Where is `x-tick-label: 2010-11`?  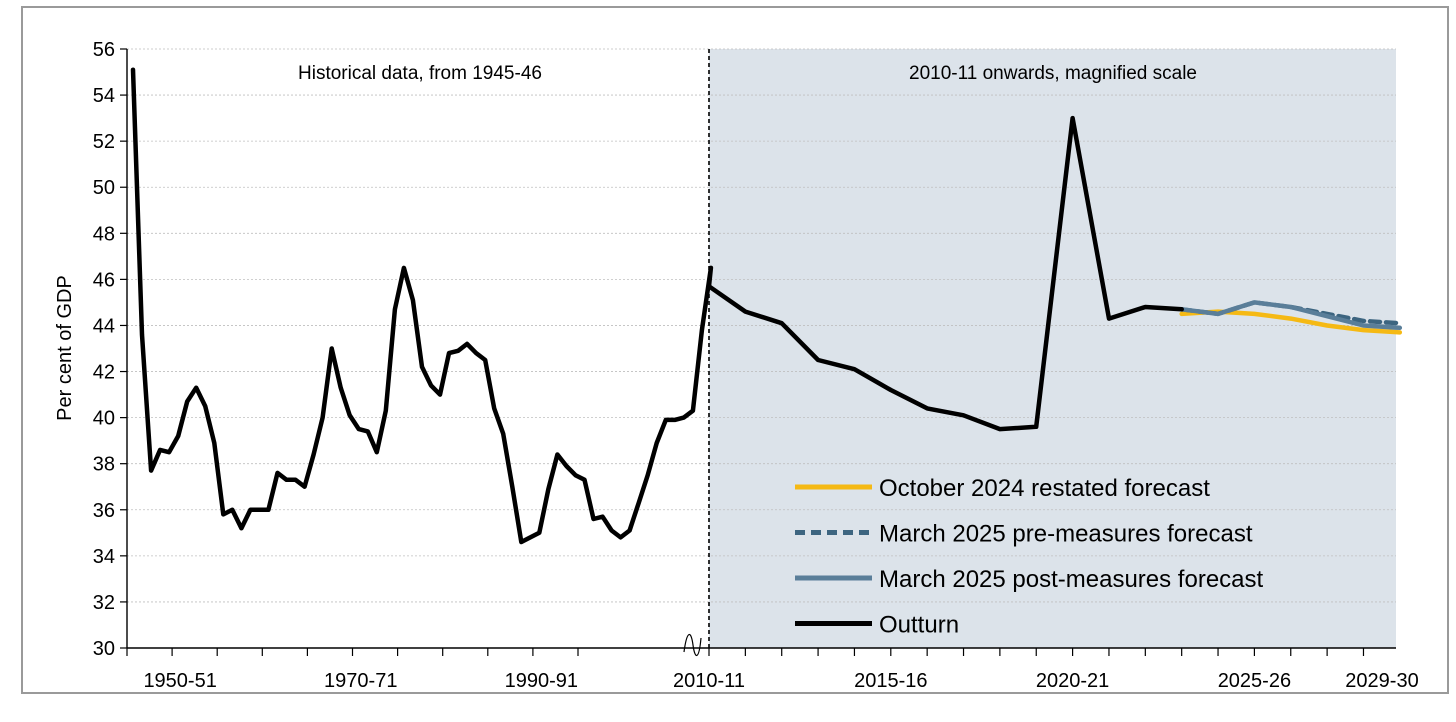
x-tick-label: 2010-11 is located at coordinates (709, 681).